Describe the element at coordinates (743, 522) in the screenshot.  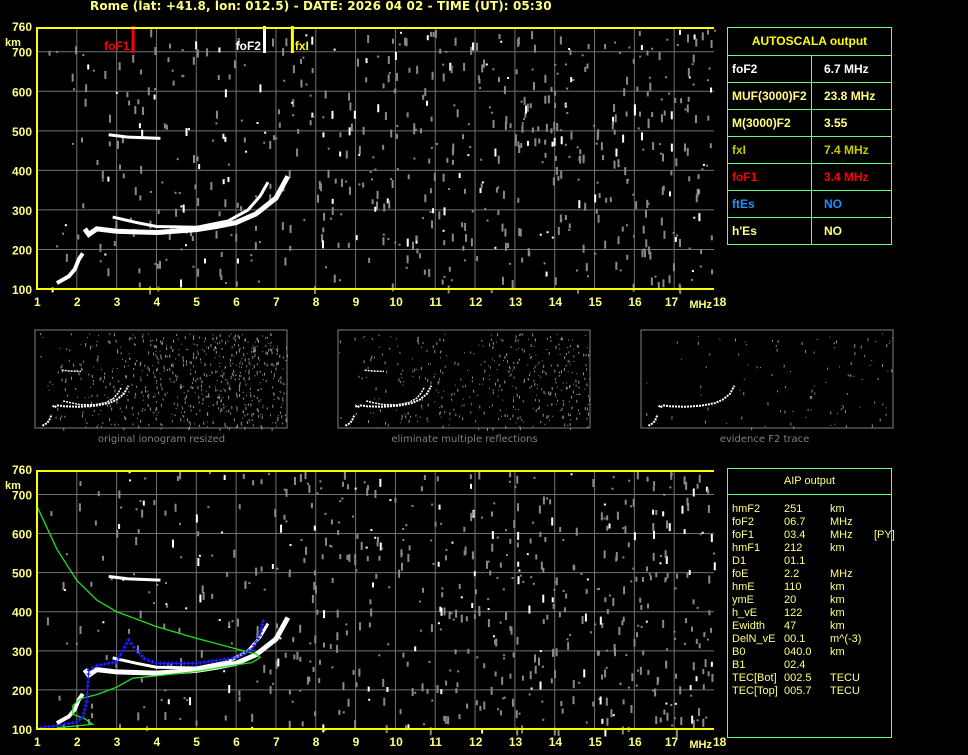
I see `aip-cell: foF2` at that location.